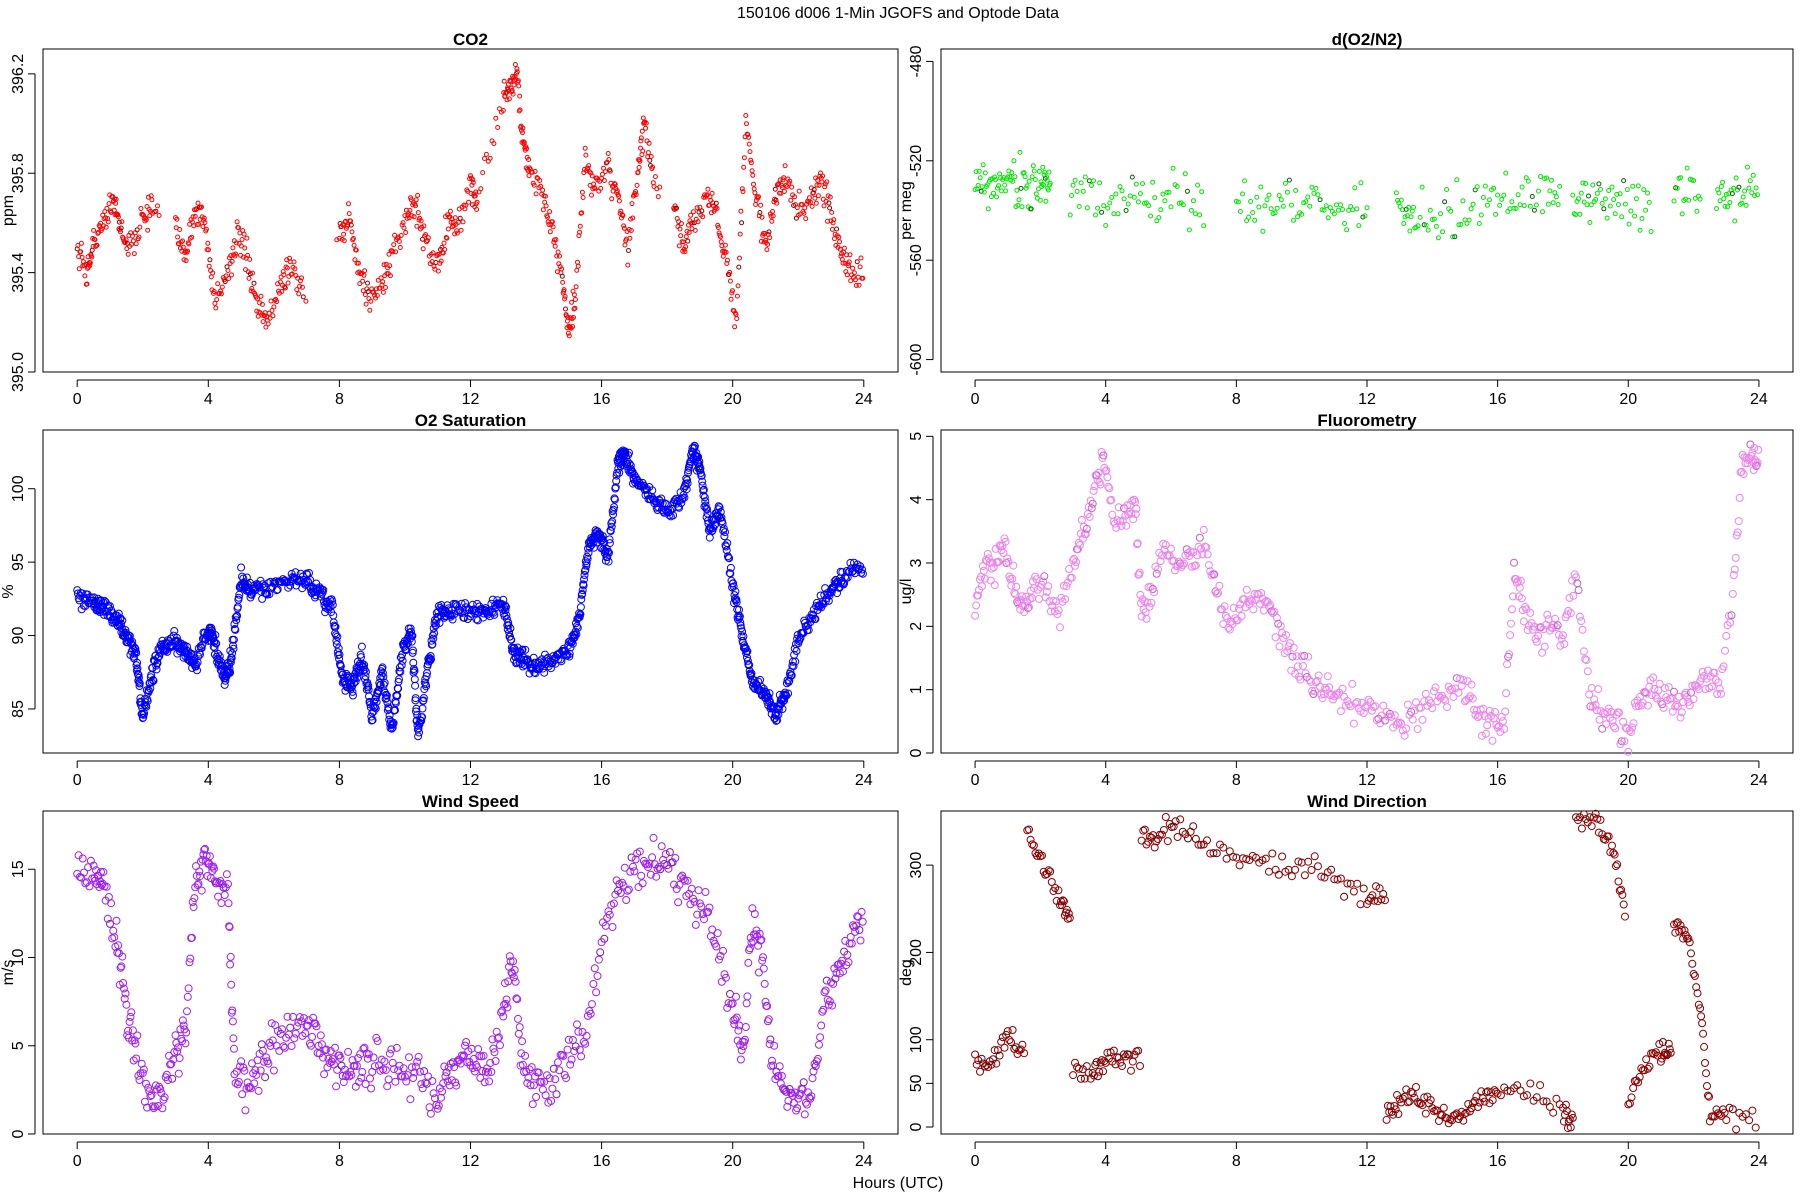 The image size is (1800, 1200). I want to click on panel-title: O2 Saturation, so click(470, 420).